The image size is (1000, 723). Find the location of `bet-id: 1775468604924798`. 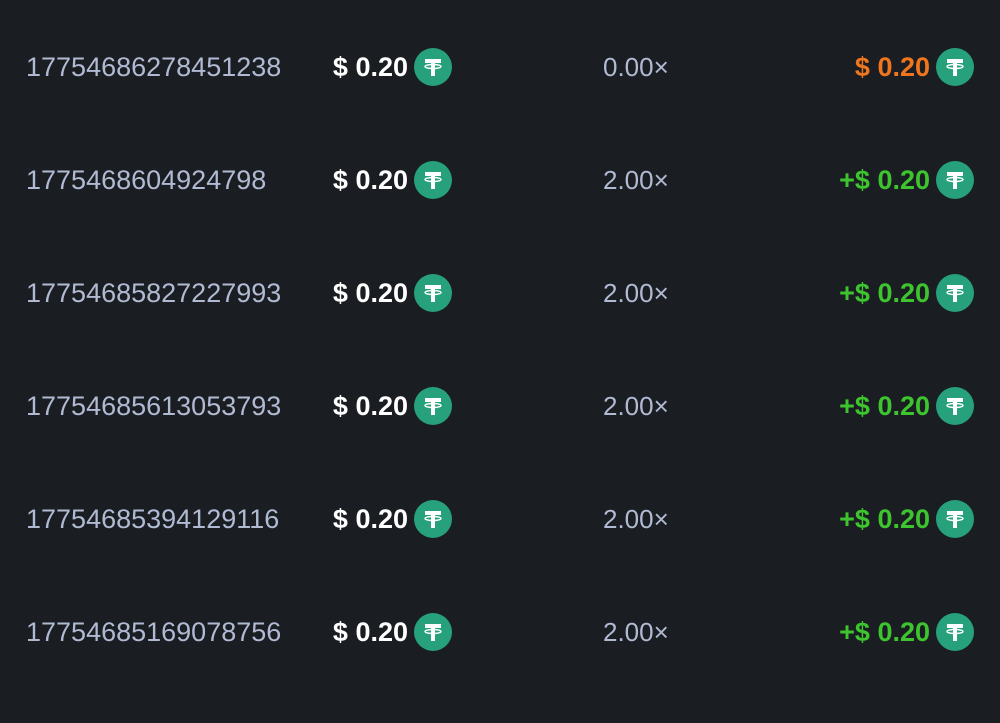

bet-id: 1775468604924798 is located at coordinates (146, 180).